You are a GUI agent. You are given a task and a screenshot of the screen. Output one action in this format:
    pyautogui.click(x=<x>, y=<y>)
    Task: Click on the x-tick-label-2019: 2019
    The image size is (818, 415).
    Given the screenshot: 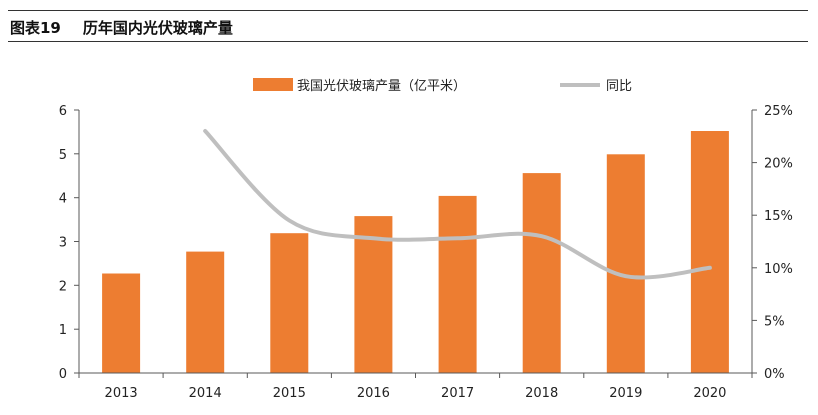 What is the action you would take?
    pyautogui.click(x=625, y=393)
    